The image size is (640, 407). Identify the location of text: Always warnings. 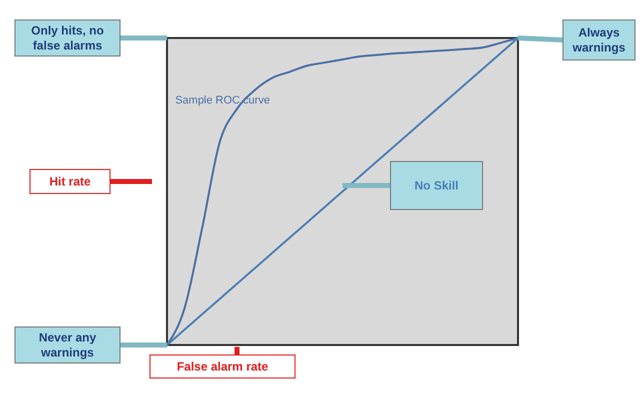
(599, 40).